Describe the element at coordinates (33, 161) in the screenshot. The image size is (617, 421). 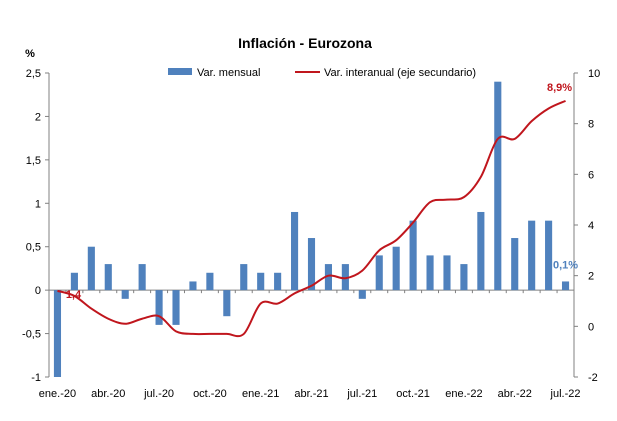
I see `y-tick-label: 1,5` at that location.